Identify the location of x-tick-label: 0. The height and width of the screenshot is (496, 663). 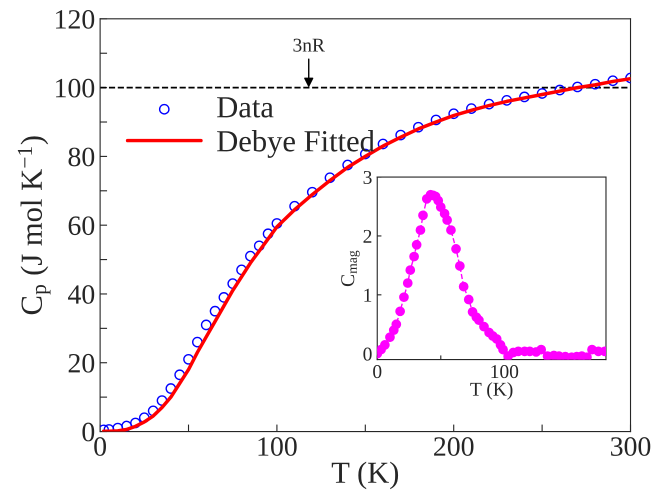
(100, 446).